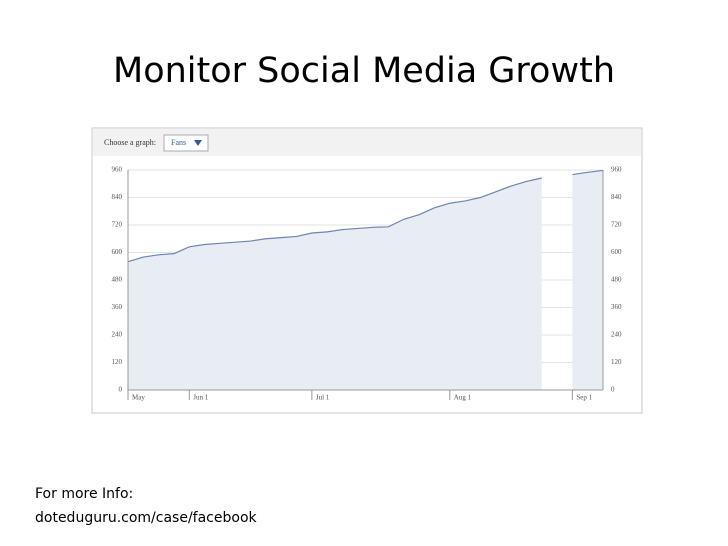  What do you see at coordinates (130, 142) in the screenshot?
I see `control-label: Choose a graph:` at bounding box center [130, 142].